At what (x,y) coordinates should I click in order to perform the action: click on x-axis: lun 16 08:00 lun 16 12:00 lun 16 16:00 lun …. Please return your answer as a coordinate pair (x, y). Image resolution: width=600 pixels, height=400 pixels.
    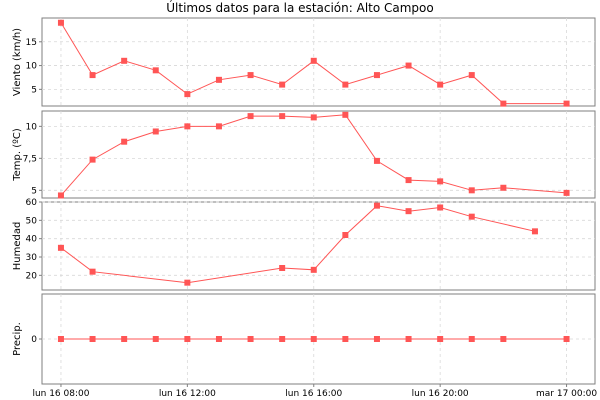
    Looking at the image, I should click on (314, 391).